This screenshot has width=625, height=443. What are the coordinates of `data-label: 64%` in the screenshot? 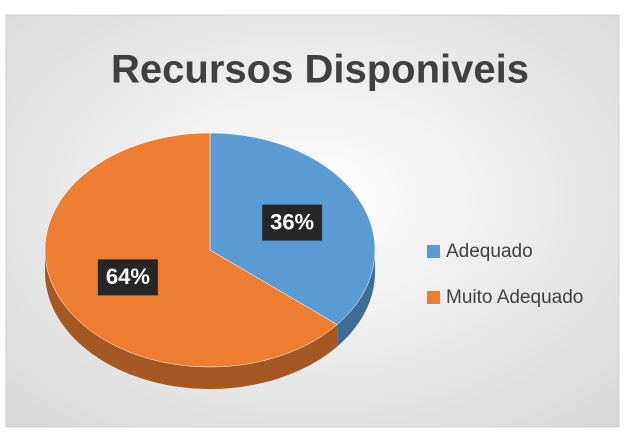 It's located at (128, 276).